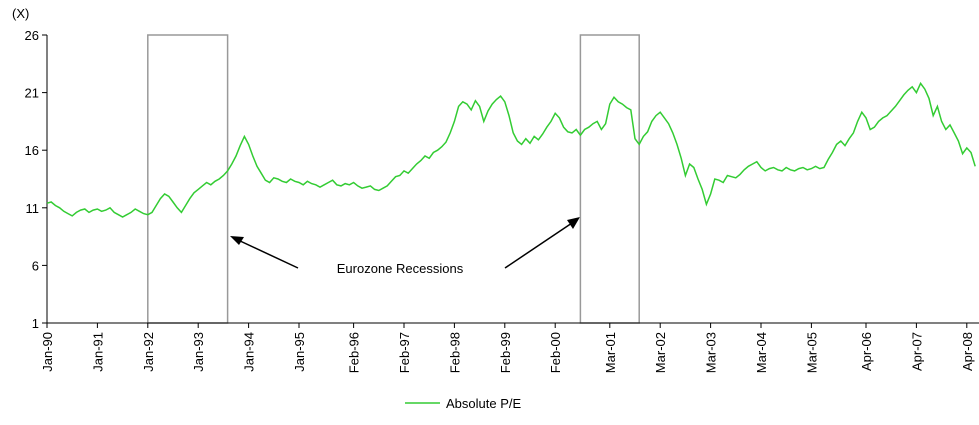 This screenshot has height=425, width=979. What do you see at coordinates (35, 323) in the screenshot?
I see `y-tick-label: 1` at bounding box center [35, 323].